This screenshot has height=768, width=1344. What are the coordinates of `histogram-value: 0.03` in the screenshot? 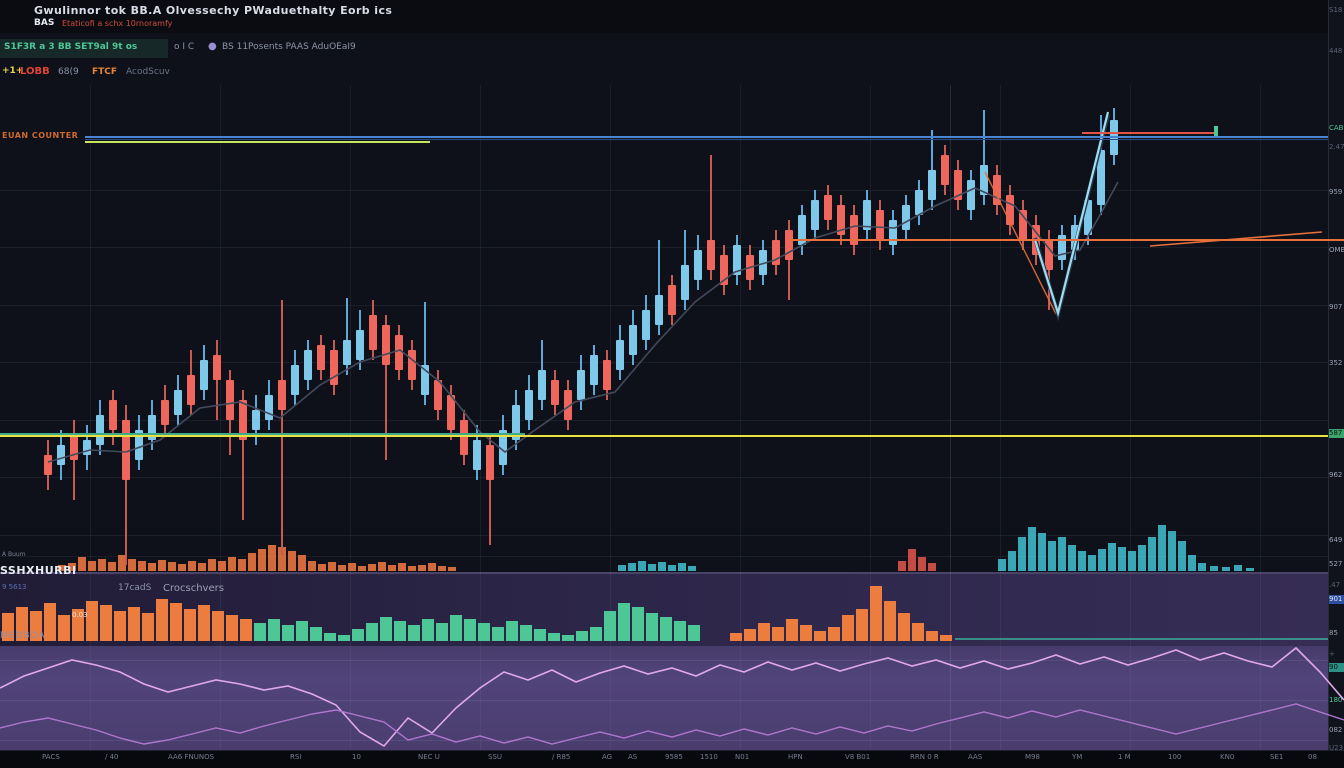 It's located at (80, 615).